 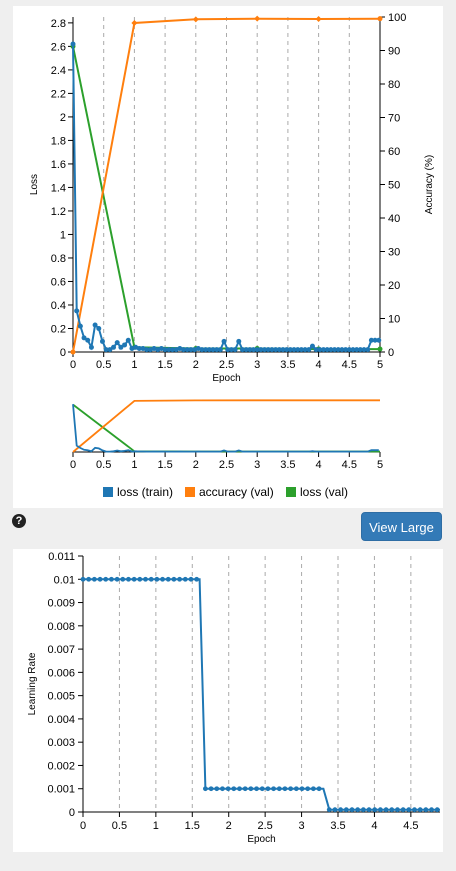 What do you see at coordinates (394, 52) in the screenshot?
I see `y-tick-label-right: 90` at bounding box center [394, 52].